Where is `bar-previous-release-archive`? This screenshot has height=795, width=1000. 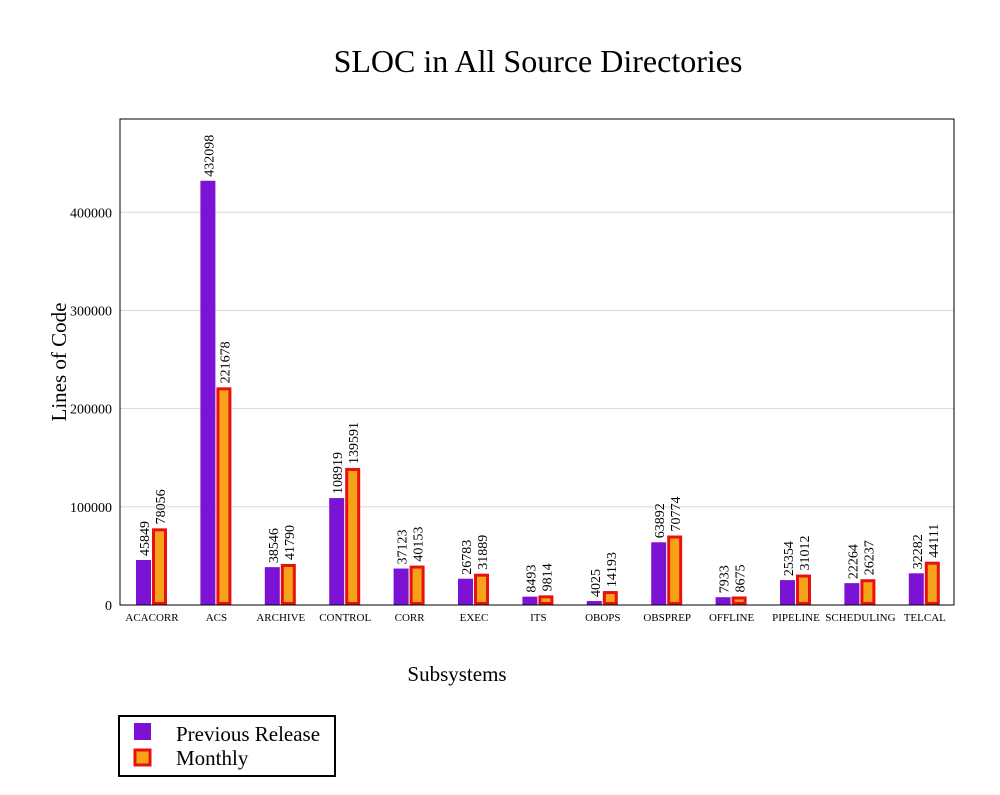 bar-previous-release-archive is located at coordinates (272, 586).